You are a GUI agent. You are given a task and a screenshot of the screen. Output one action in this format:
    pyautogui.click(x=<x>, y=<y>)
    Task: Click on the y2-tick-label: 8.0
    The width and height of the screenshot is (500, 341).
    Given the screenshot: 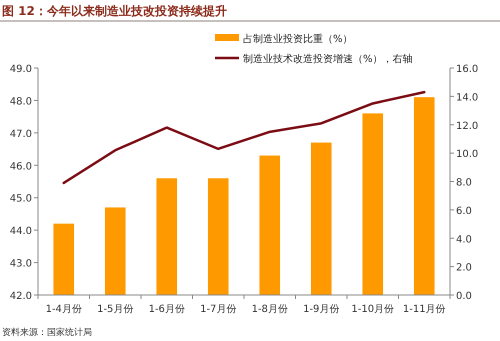 What is the action you would take?
    pyautogui.click(x=464, y=183)
    